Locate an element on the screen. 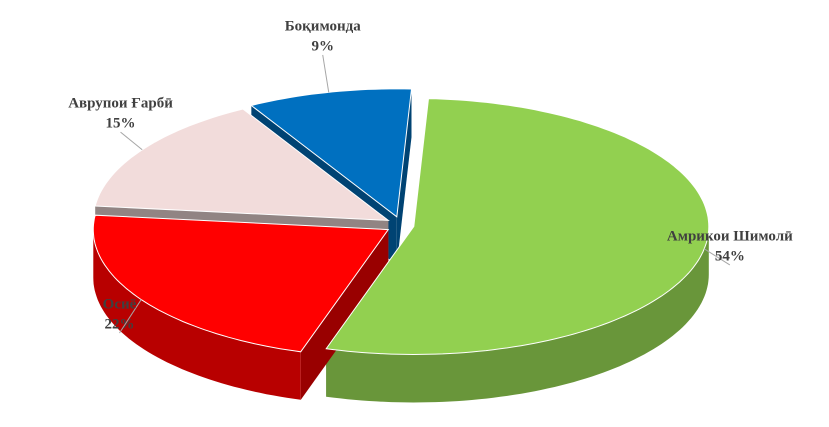 This screenshot has width=829, height=427. slice-wall is located at coordinates (197, 314).